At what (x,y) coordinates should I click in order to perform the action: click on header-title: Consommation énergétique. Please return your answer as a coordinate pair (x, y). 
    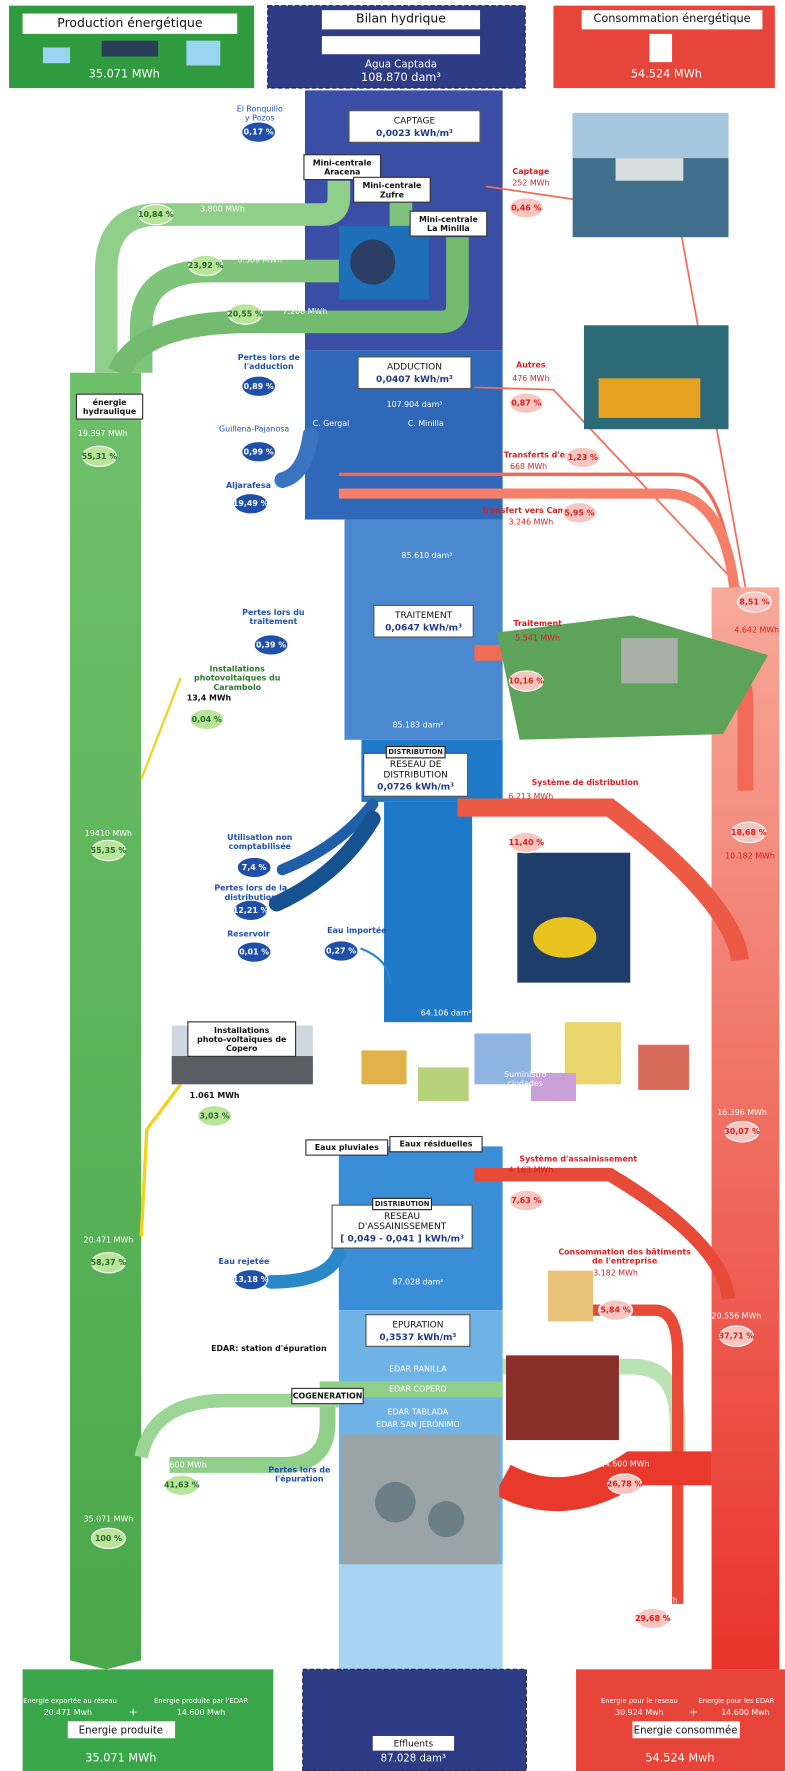
    Looking at the image, I should click on (671, 18).